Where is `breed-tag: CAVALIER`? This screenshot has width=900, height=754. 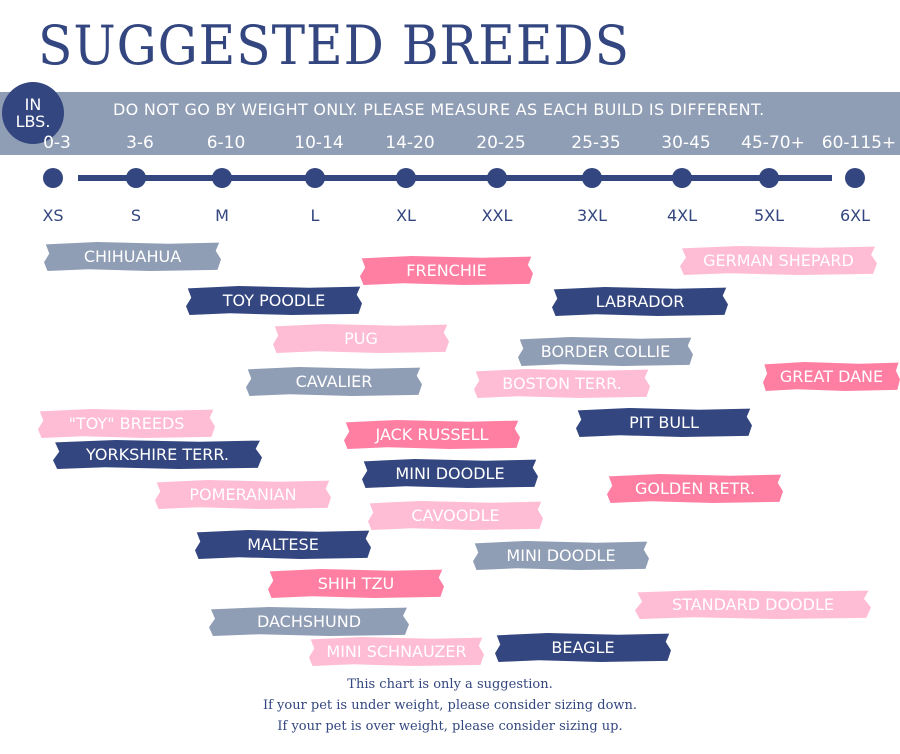
breed-tag: CAVALIER is located at coordinates (334, 381).